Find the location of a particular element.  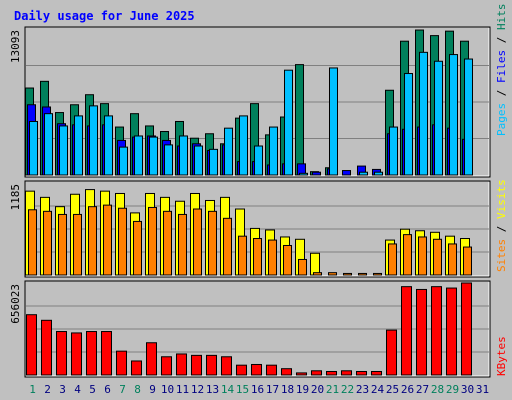

x-tick-label-day-16: 16 is located at coordinates (257, 389).